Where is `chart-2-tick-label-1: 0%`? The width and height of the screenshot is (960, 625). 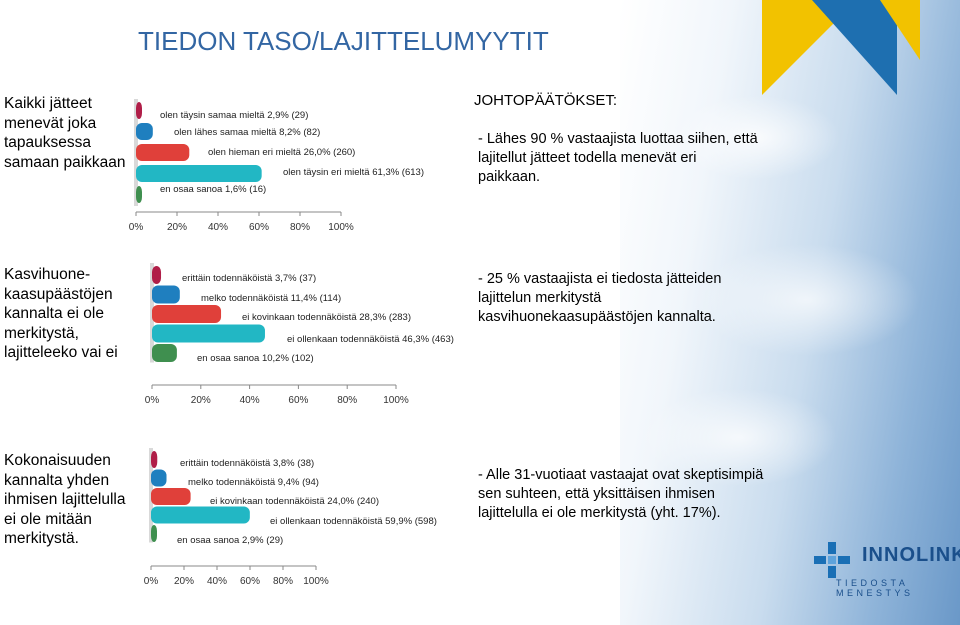
chart-2-tick-label-1: 0% is located at coordinates (152, 400).